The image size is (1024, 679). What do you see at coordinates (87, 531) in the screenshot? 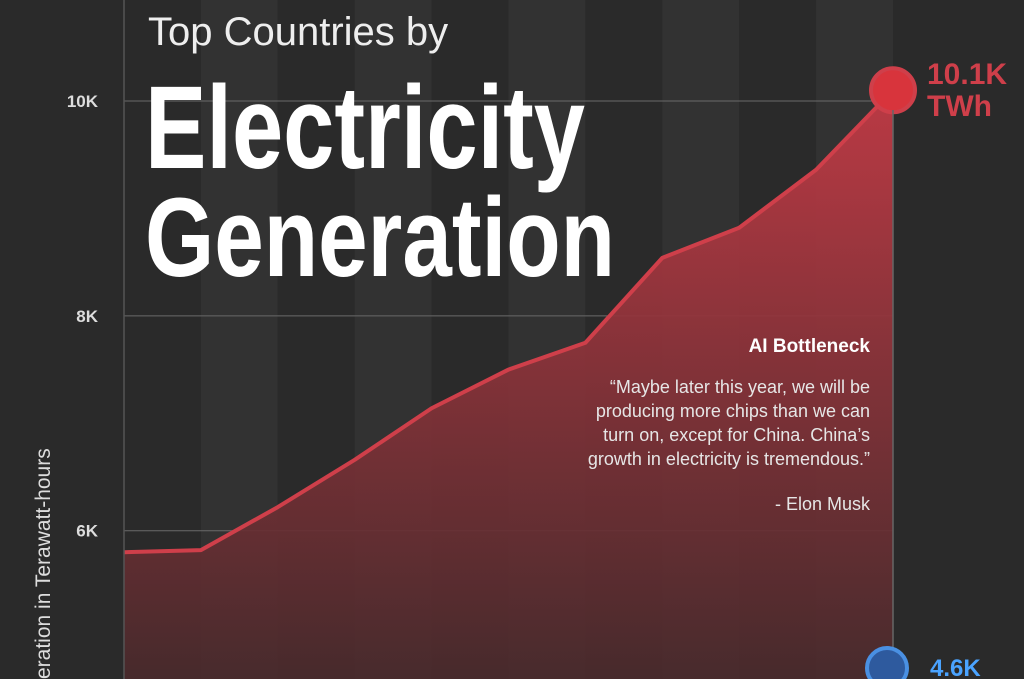
I see `y-tick-label: 6K` at bounding box center [87, 531].